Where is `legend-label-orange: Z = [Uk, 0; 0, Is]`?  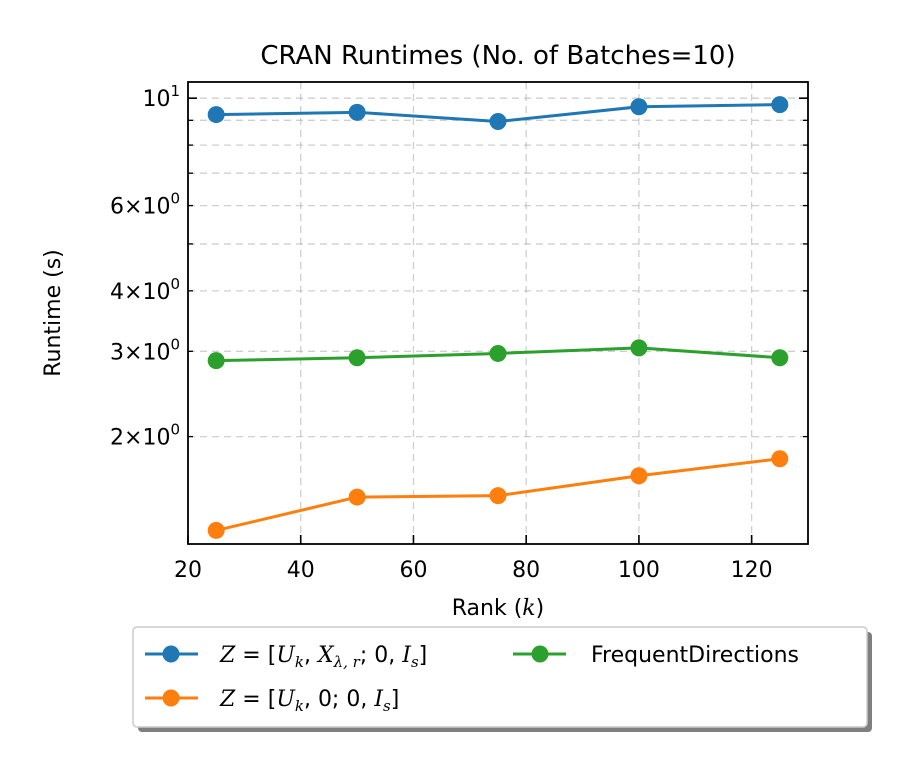 legend-label-orange: Z = [Uk, 0; 0, Is] is located at coordinates (309, 701).